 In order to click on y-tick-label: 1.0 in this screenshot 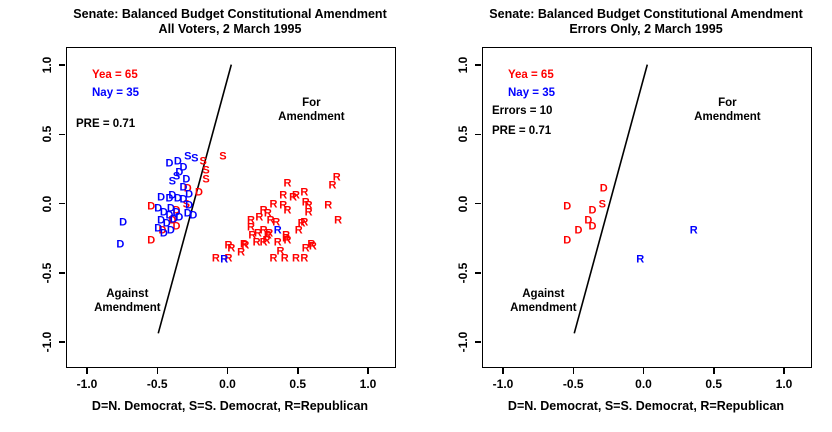, I will do `click(463, 65)`.